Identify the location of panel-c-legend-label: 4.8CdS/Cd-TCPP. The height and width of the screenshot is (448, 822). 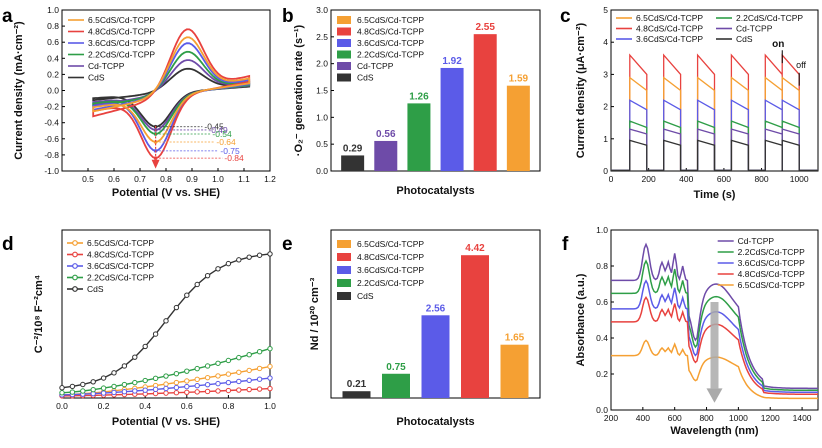
(669, 29).